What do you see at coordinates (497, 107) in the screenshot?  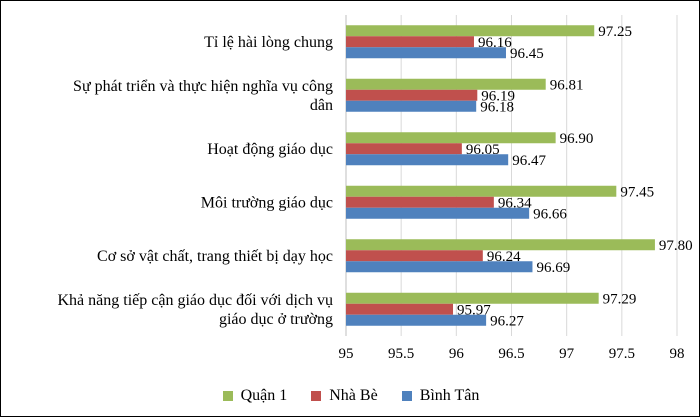 I see `data-label: 96.18` at bounding box center [497, 107].